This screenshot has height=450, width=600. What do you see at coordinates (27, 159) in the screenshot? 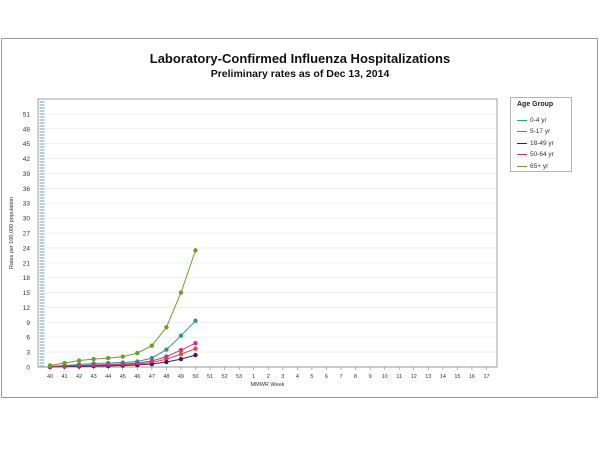
I see `y-tick-label: 42` at bounding box center [27, 159].